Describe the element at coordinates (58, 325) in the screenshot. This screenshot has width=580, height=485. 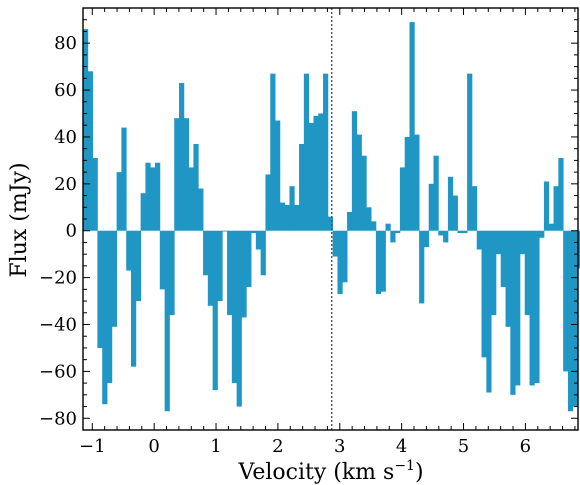
I see `y-tick-label: −40` at that location.